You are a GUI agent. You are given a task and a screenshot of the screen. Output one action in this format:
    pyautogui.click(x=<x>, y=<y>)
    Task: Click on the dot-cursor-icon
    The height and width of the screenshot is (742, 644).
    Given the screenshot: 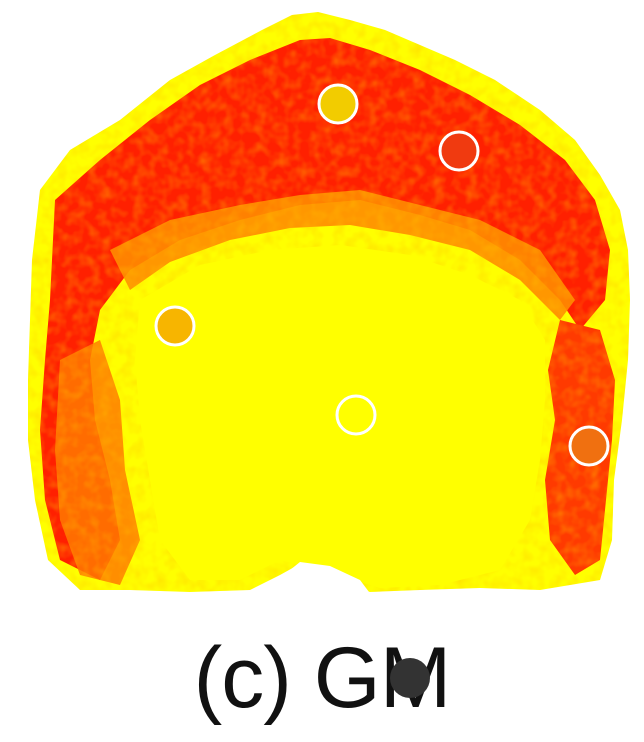 What is the action you would take?
    pyautogui.click(x=410, y=678)
    